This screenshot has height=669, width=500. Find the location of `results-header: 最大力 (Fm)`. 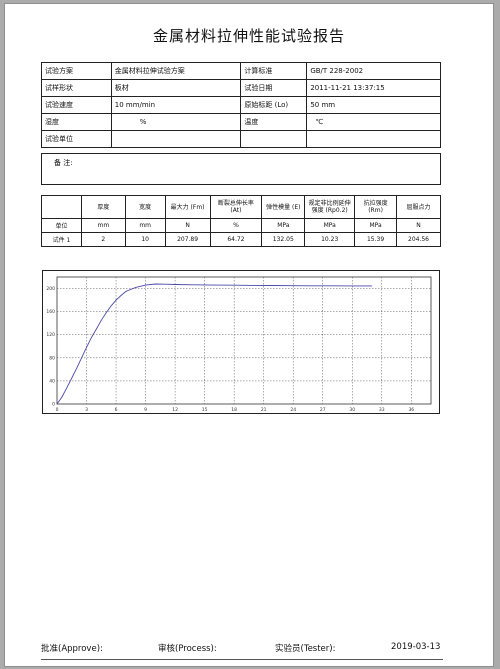

results-header: 最大力 (Fm) is located at coordinates (187, 207).